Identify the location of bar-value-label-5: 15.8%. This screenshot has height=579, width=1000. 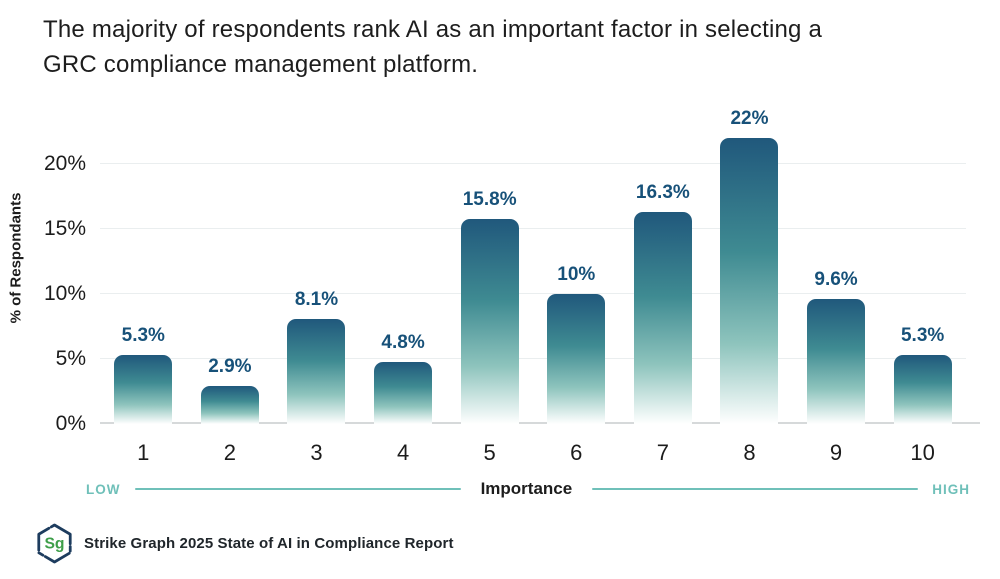
(489, 199).